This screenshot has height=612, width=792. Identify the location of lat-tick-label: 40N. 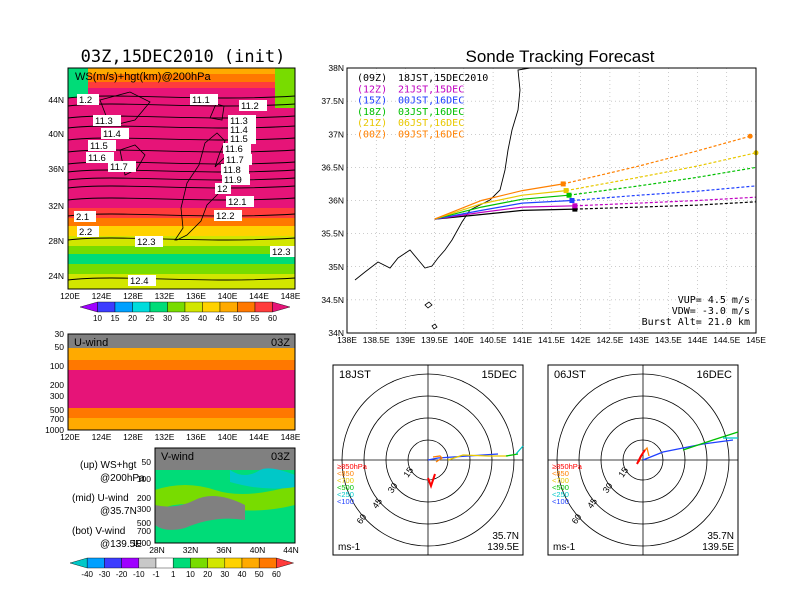
(258, 550).